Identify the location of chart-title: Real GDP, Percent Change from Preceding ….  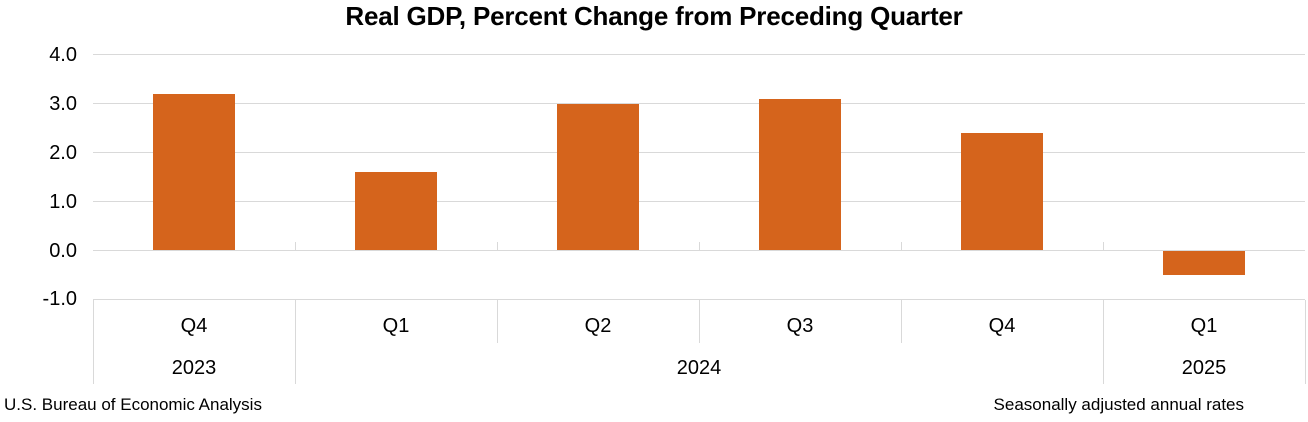
(654, 16).